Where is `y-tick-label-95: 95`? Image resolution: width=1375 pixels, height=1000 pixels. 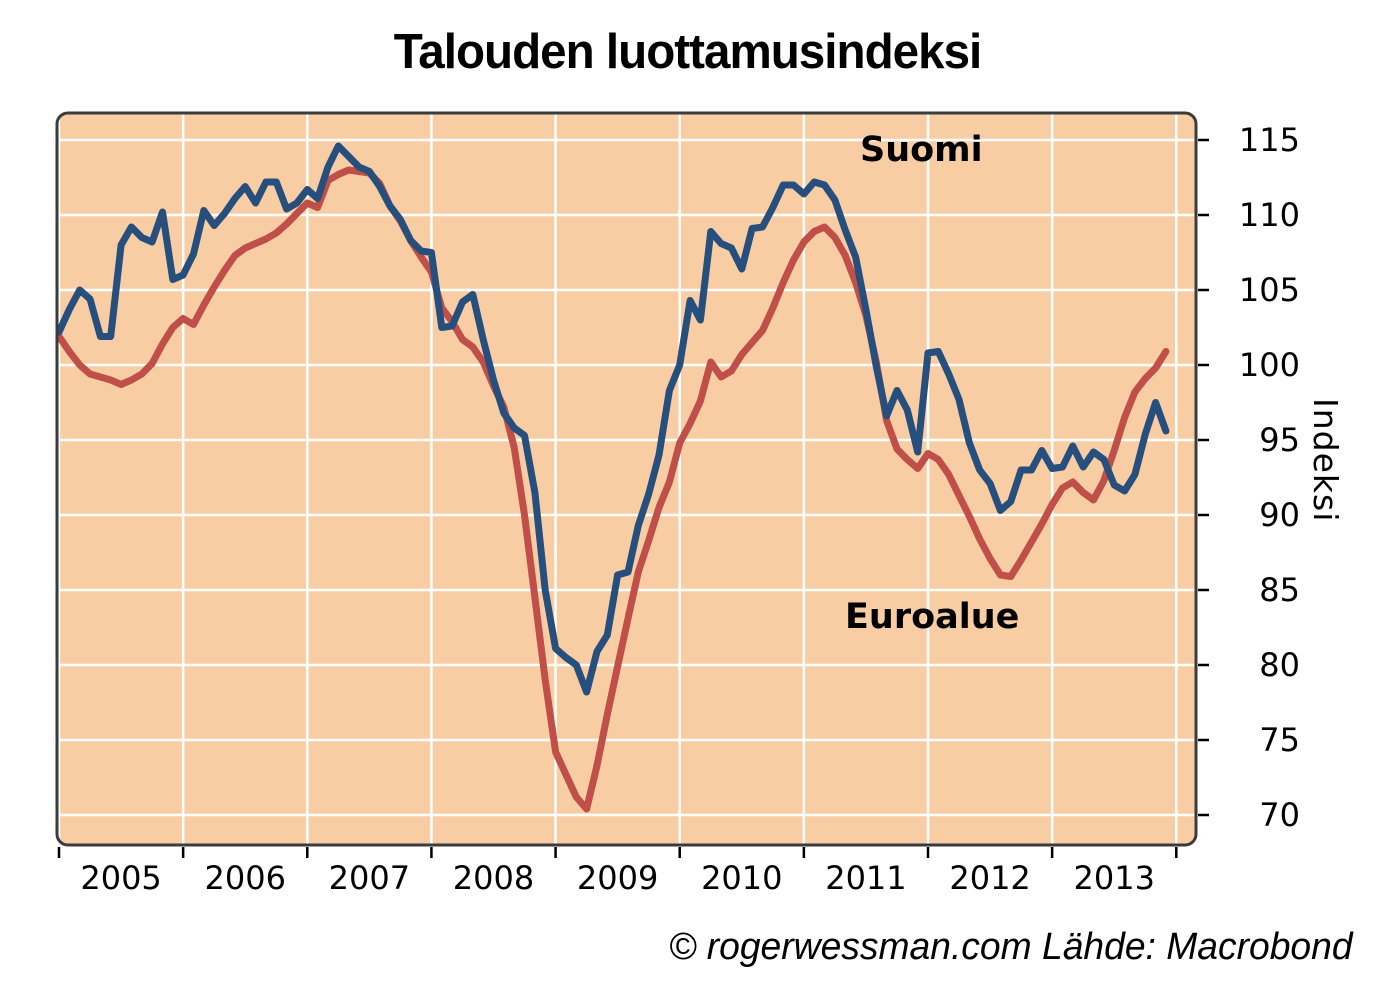 y-tick-label-95: 95 is located at coordinates (1279, 440).